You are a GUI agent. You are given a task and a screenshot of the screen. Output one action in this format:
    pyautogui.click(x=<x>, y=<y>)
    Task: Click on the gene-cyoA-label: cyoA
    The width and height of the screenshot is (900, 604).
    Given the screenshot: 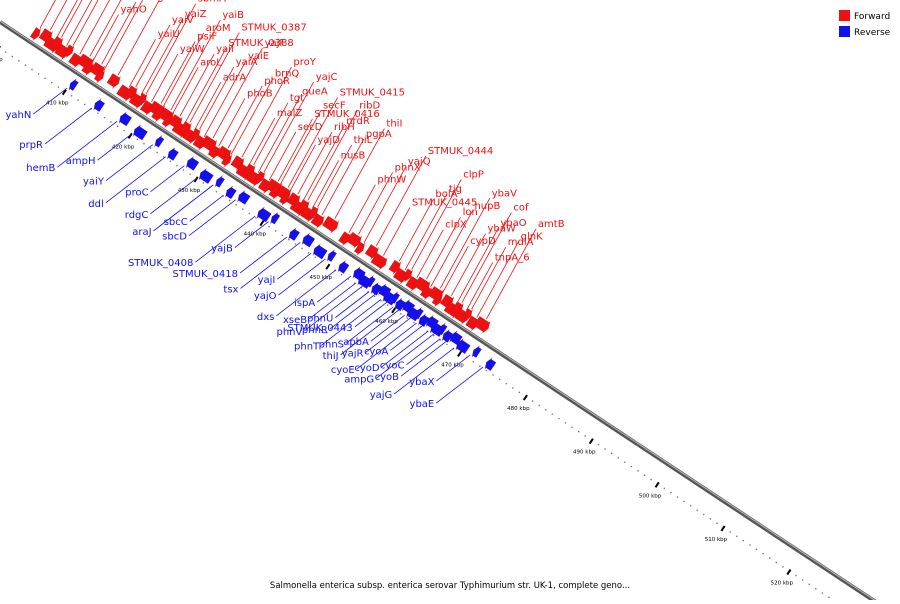 What is the action you would take?
    pyautogui.click(x=376, y=351)
    